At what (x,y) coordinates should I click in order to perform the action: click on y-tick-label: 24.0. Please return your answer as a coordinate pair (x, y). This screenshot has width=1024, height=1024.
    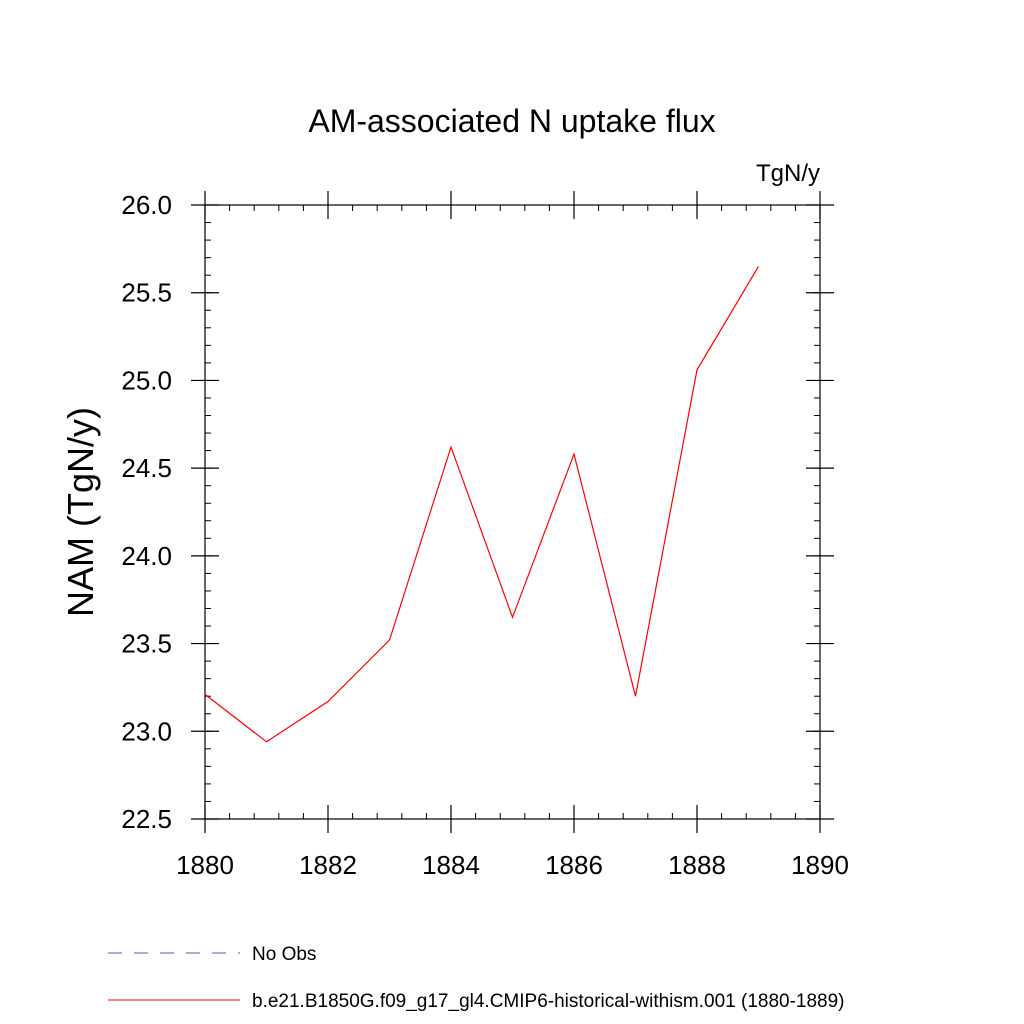
    Looking at the image, I should click on (146, 556).